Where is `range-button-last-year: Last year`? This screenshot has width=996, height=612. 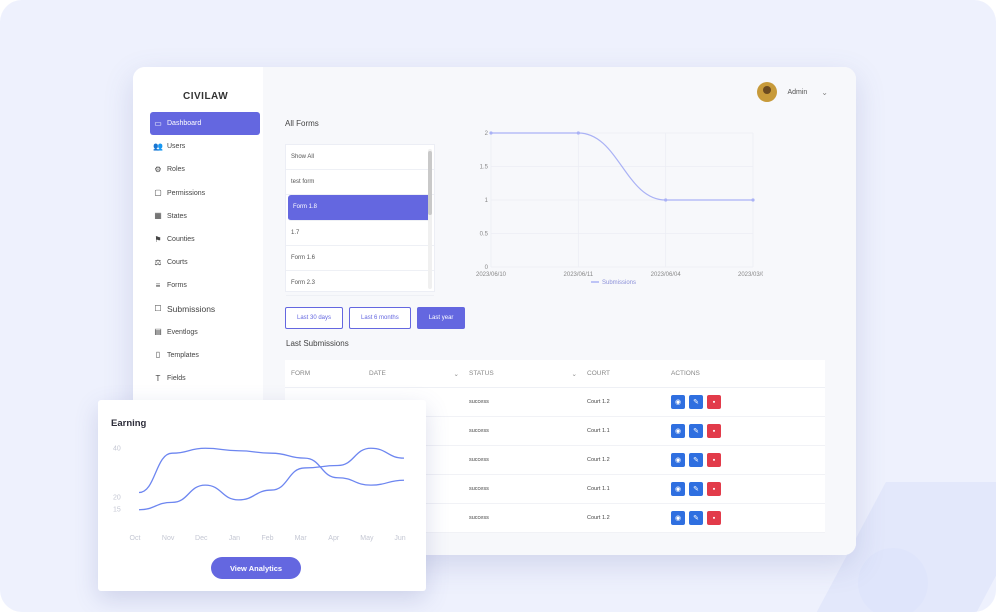 range-button-last-year: Last year is located at coordinates (441, 318).